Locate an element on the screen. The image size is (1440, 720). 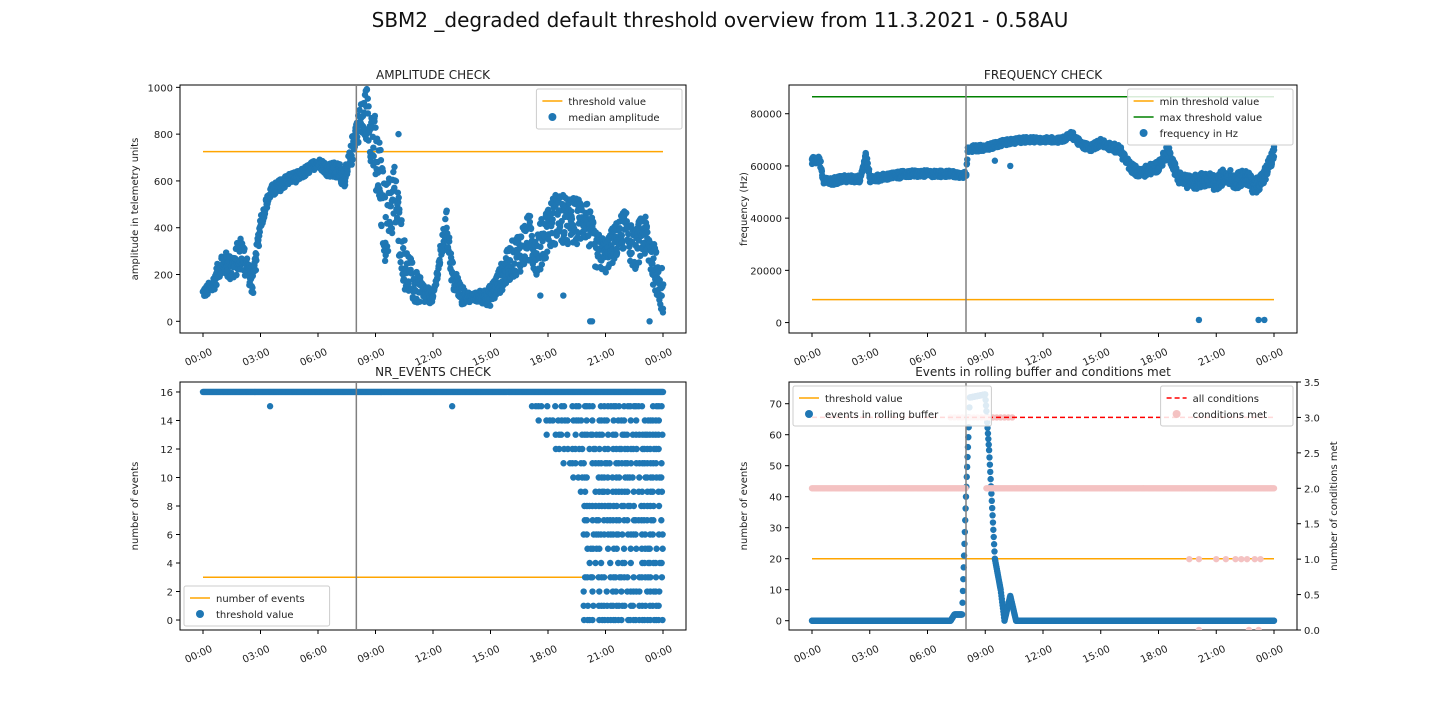
y-right-tick-label: 1.0 is located at coordinates (1312, 560).